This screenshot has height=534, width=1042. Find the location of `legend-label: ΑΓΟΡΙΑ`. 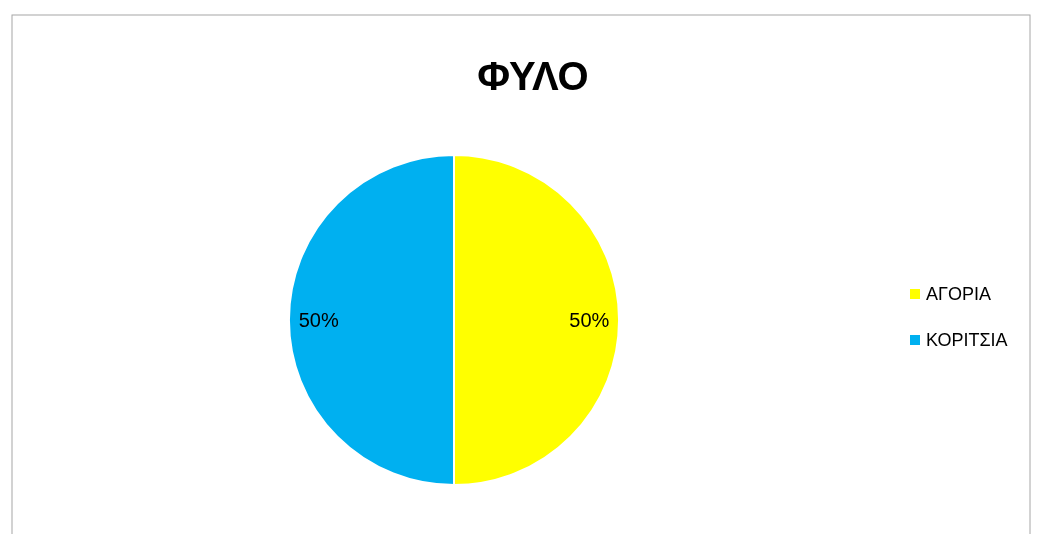

legend-label: ΑΓΟΡΙΑ is located at coordinates (958, 294).